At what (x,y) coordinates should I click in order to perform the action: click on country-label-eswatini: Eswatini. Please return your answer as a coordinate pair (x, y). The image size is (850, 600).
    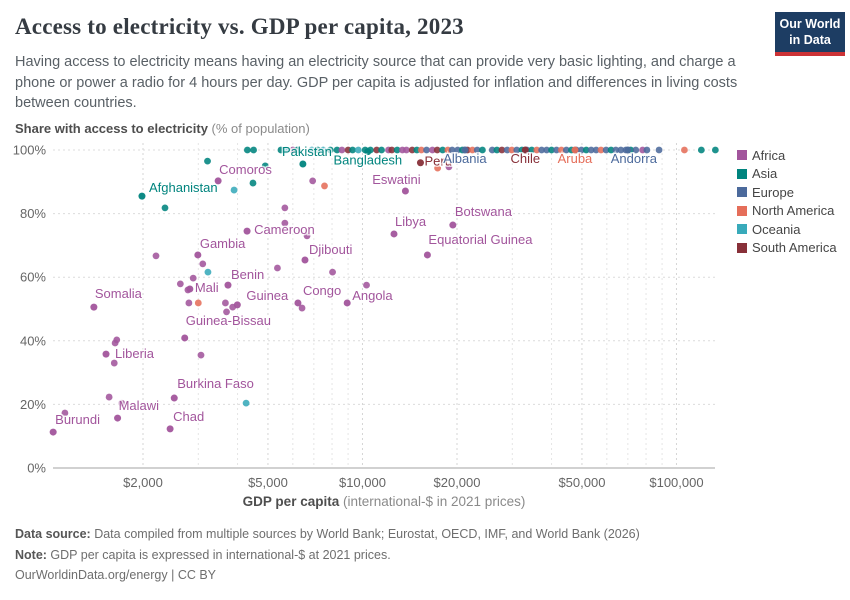
    Looking at the image, I should click on (397, 180).